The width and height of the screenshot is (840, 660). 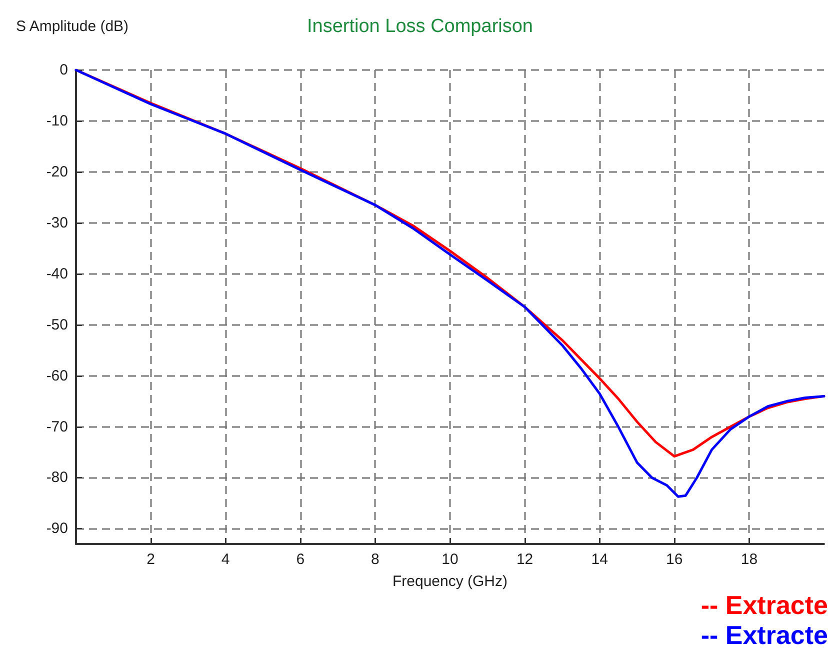 What do you see at coordinates (57, 171) in the screenshot?
I see `y-tick-label: -20` at bounding box center [57, 171].